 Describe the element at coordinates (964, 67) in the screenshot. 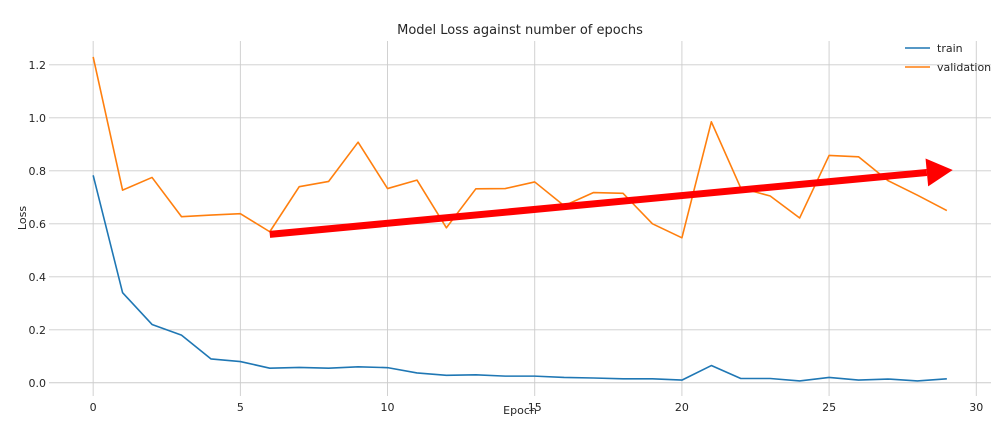

I see `legend-label-validation: validation` at that location.